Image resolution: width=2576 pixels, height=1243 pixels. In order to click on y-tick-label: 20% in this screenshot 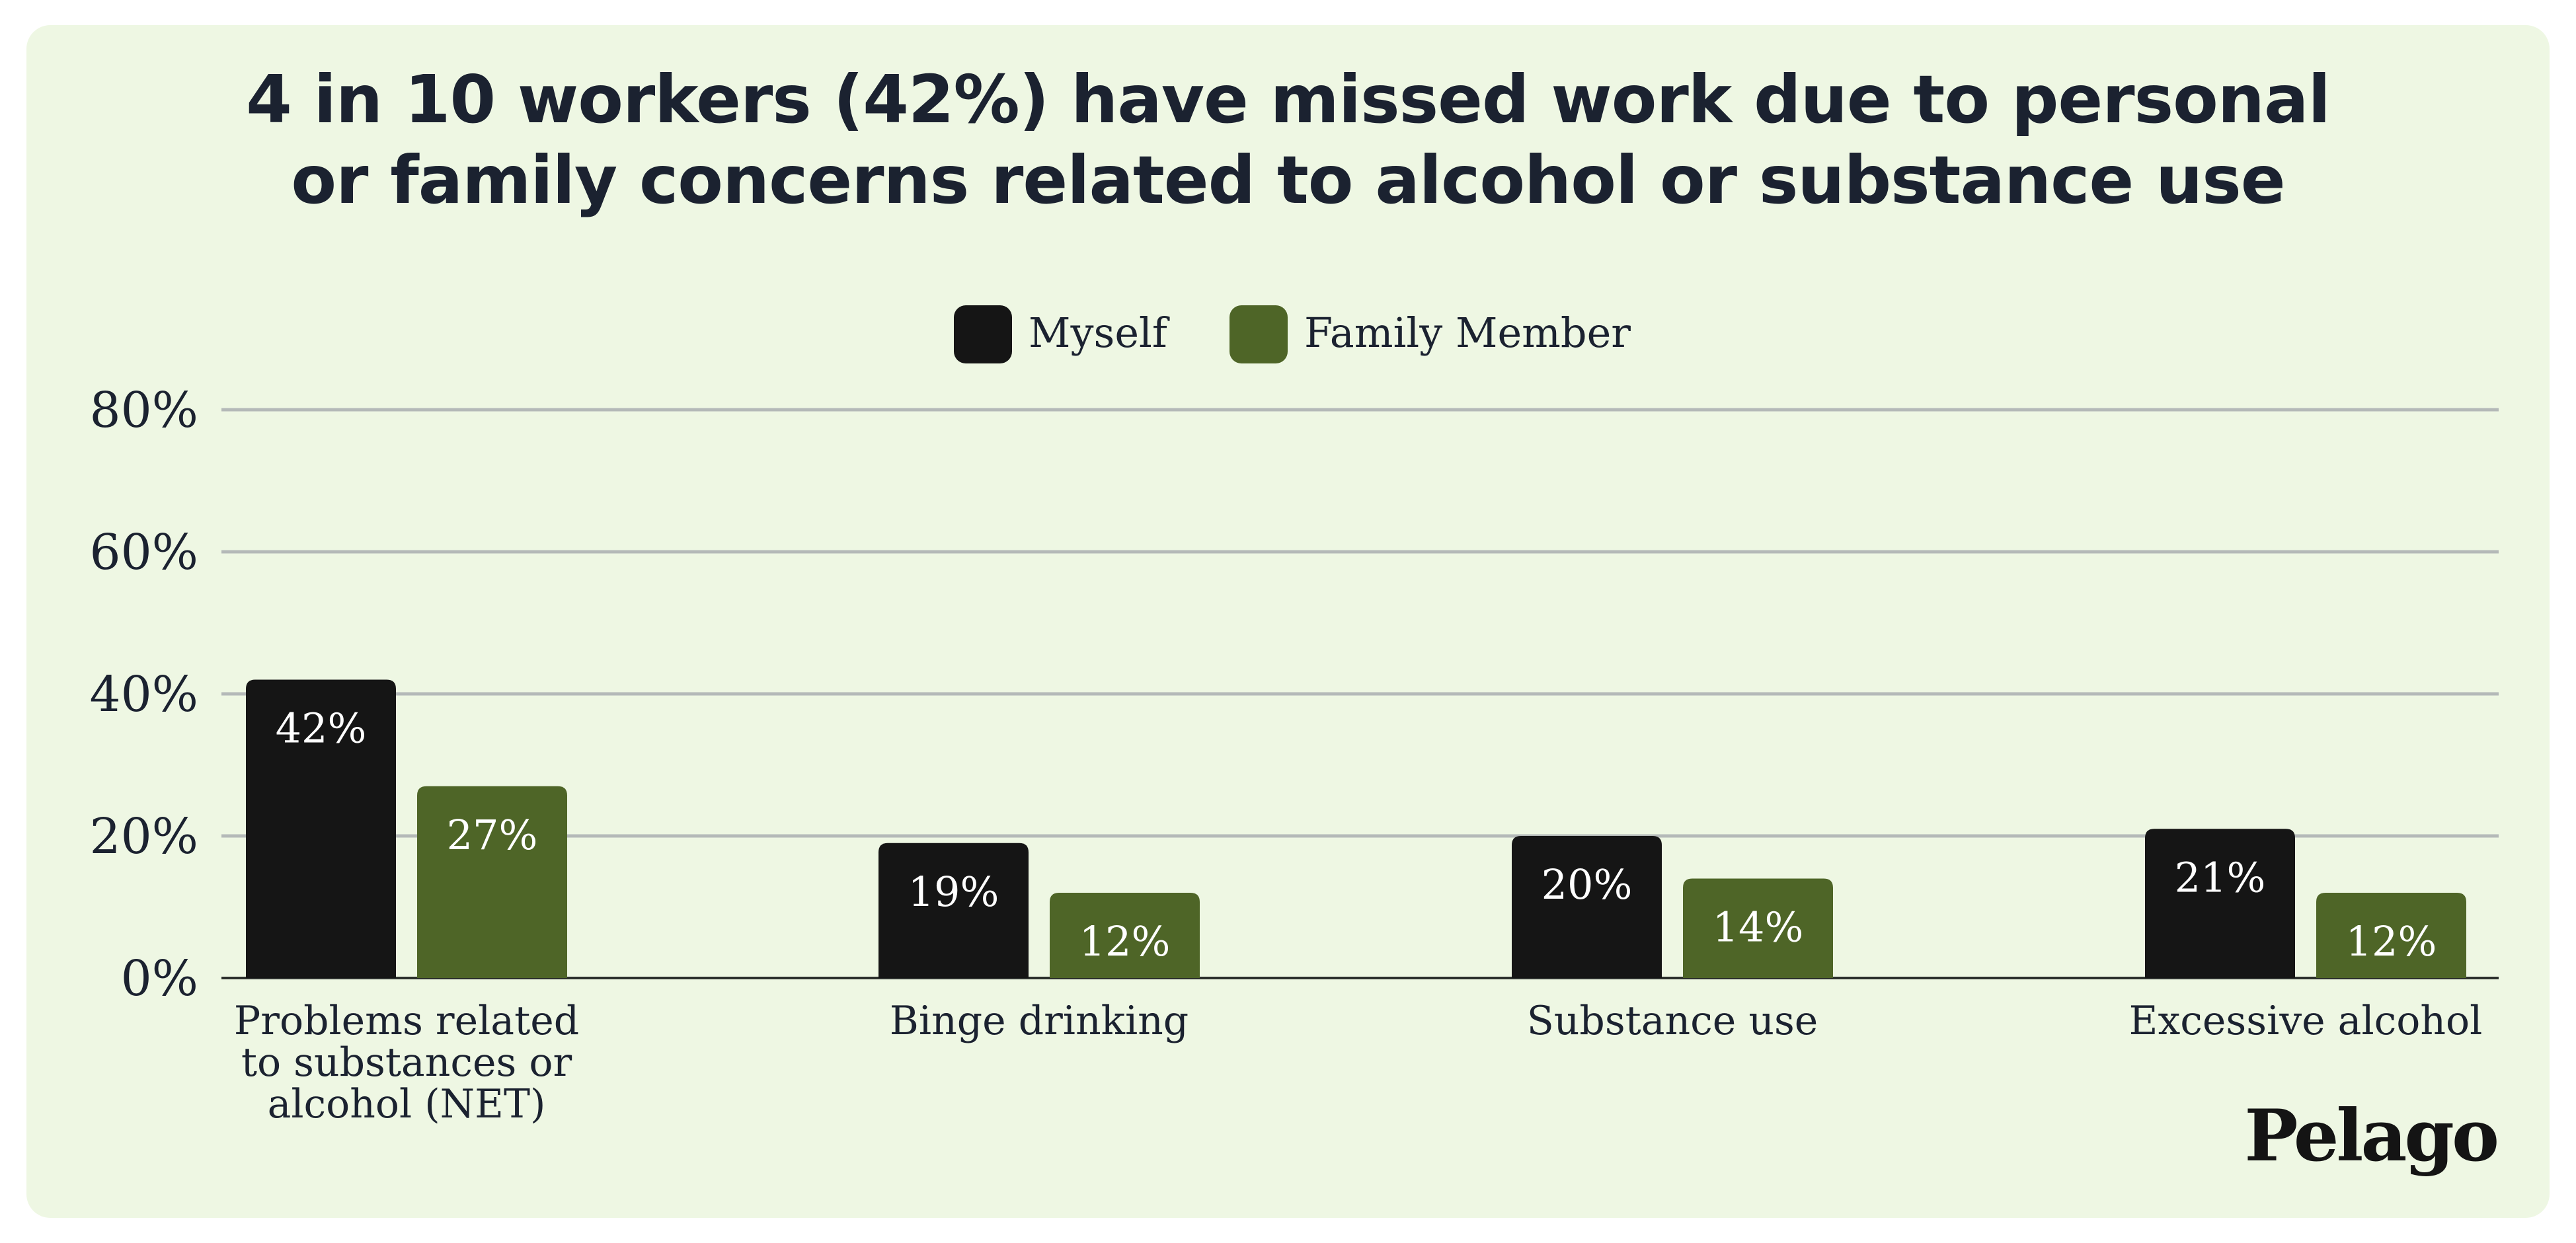, I will do `click(144, 836)`.